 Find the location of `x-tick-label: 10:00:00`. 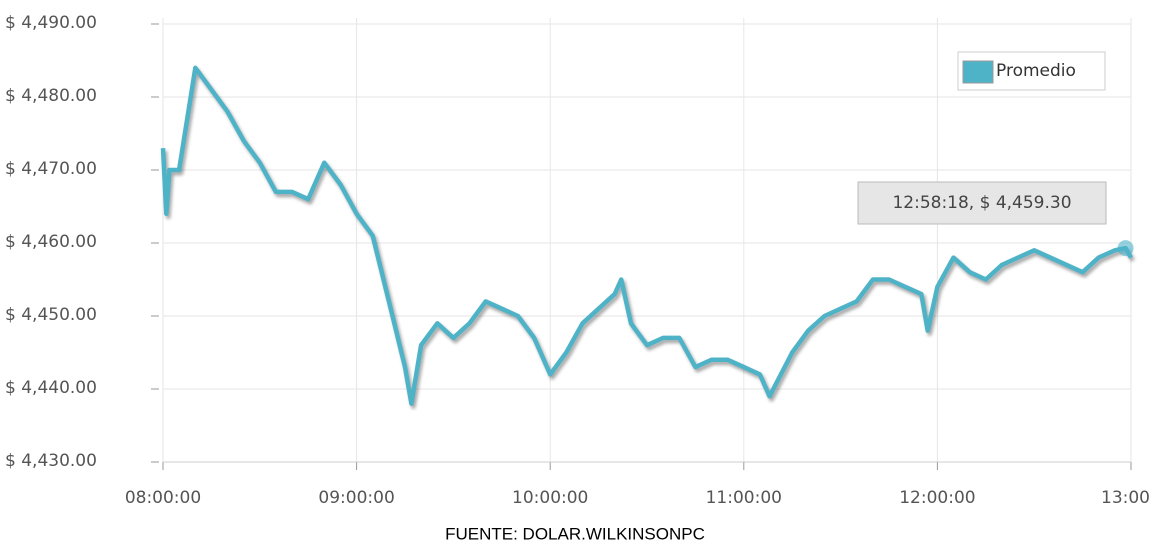

x-tick-label: 10:00:00 is located at coordinates (550, 498).